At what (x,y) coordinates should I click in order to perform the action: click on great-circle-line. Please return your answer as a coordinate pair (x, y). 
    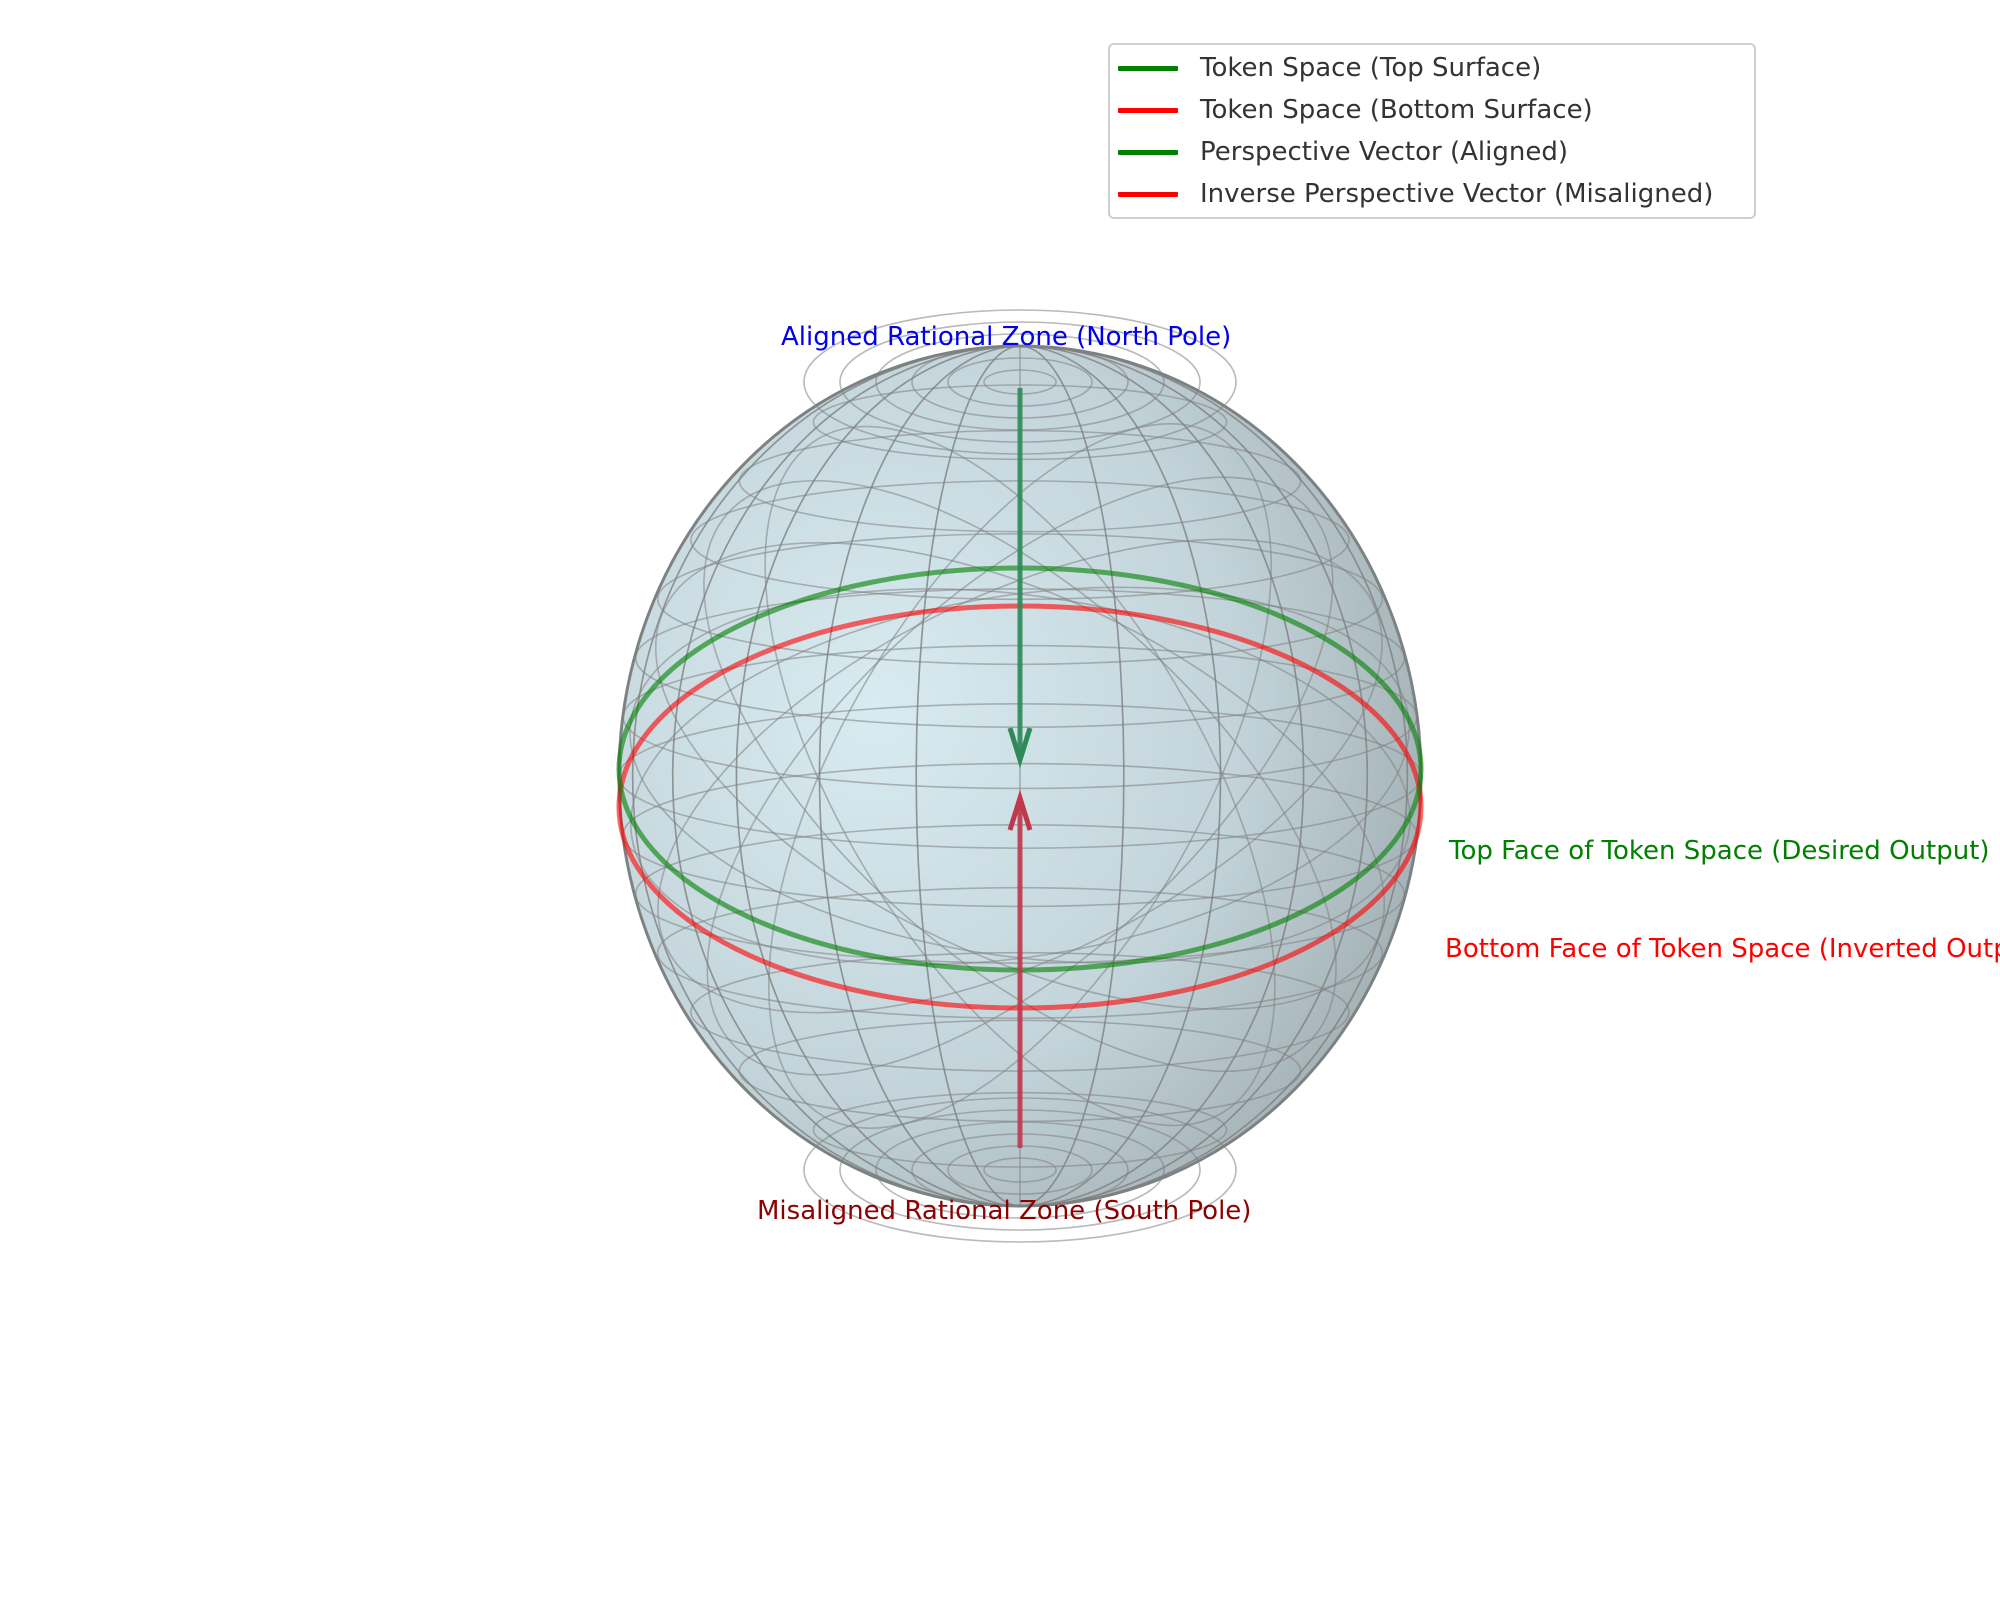
    Looking at the image, I should click on (1020, 776).